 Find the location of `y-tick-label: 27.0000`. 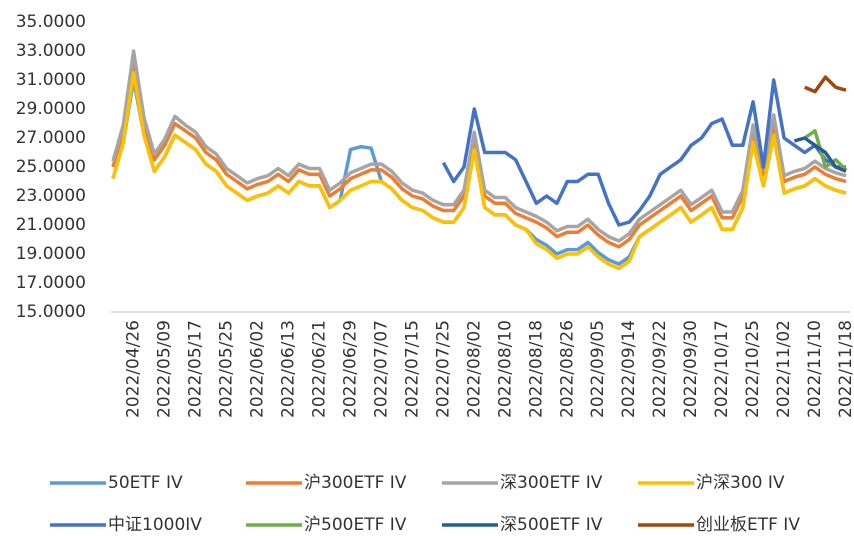

y-tick-label: 27.0000 is located at coordinates (51, 138).